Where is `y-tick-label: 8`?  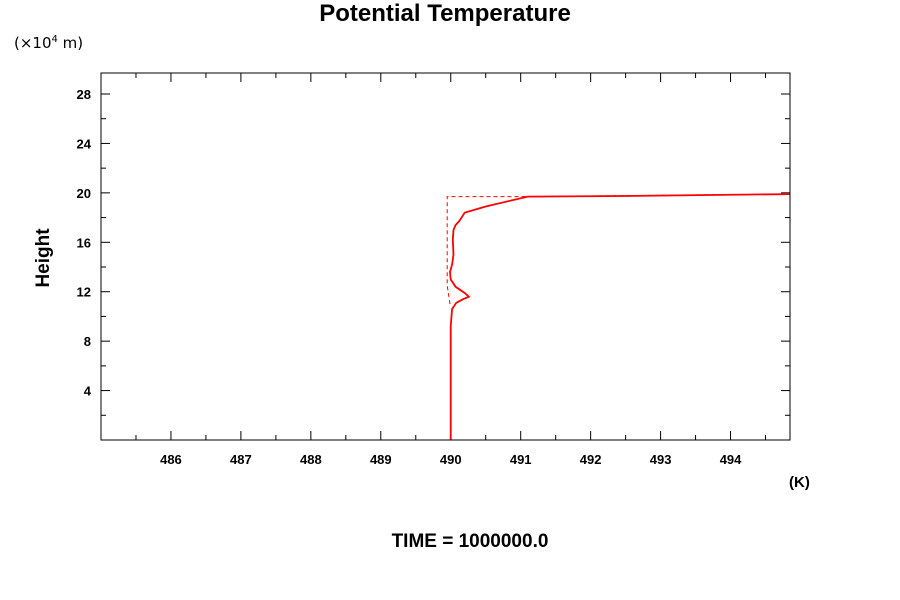 y-tick-label: 8 is located at coordinates (87, 341).